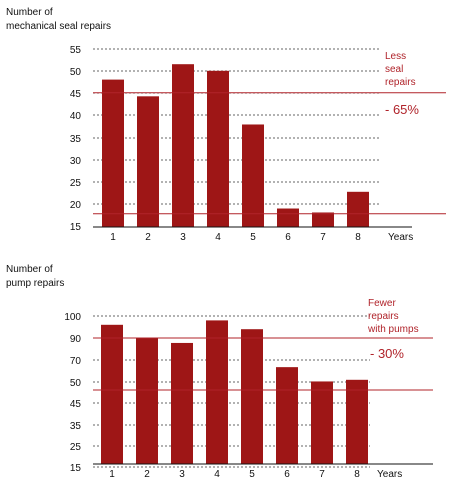 The width and height of the screenshot is (455, 479). What do you see at coordinates (35, 283) in the screenshot?
I see `chart2-y-axis-label: pump repairs` at bounding box center [35, 283].